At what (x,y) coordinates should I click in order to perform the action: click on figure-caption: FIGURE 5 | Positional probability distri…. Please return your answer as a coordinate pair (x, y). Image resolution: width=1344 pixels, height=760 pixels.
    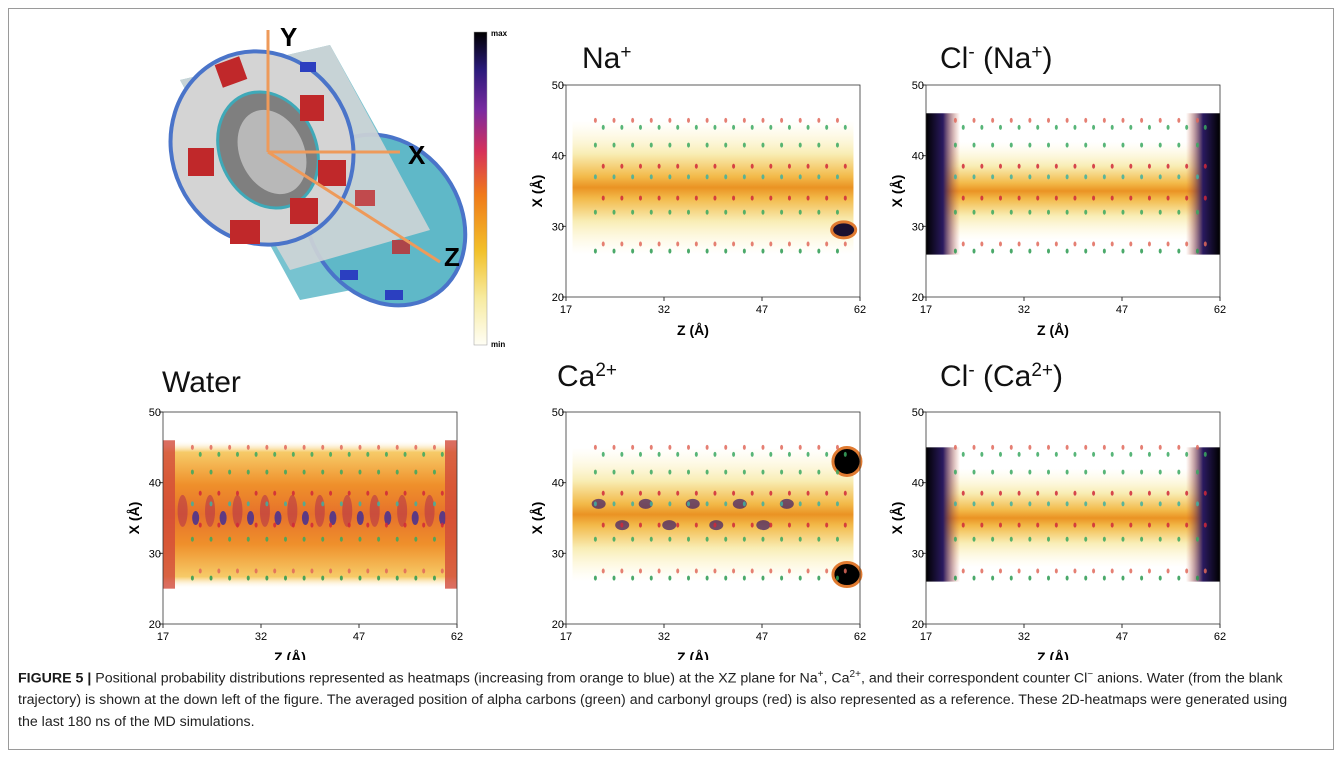
    Looking at the image, I should click on (663, 698).